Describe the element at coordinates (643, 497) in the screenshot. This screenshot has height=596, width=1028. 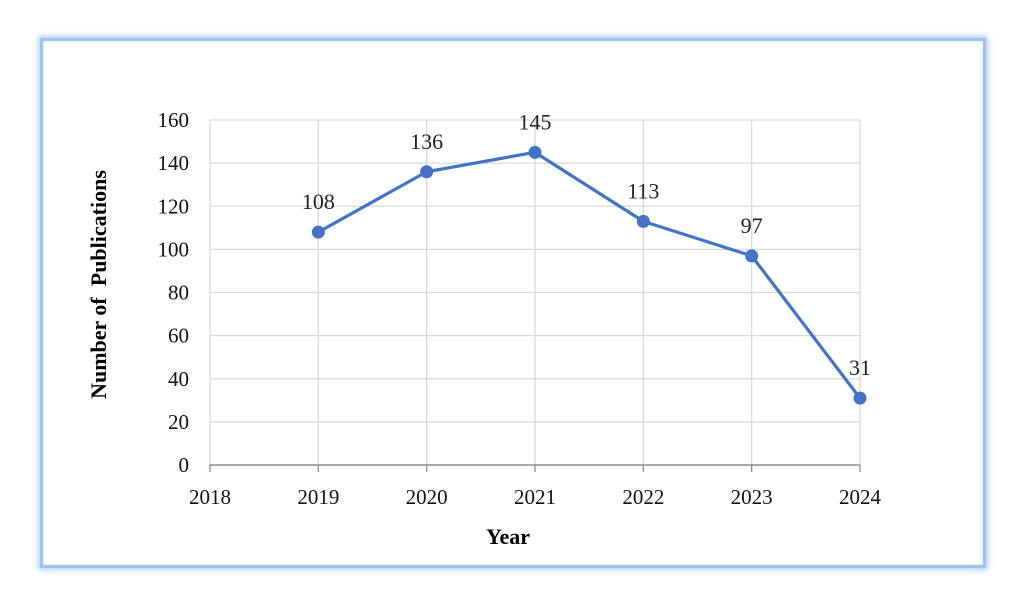
I see `x-tick-label: 2022` at that location.